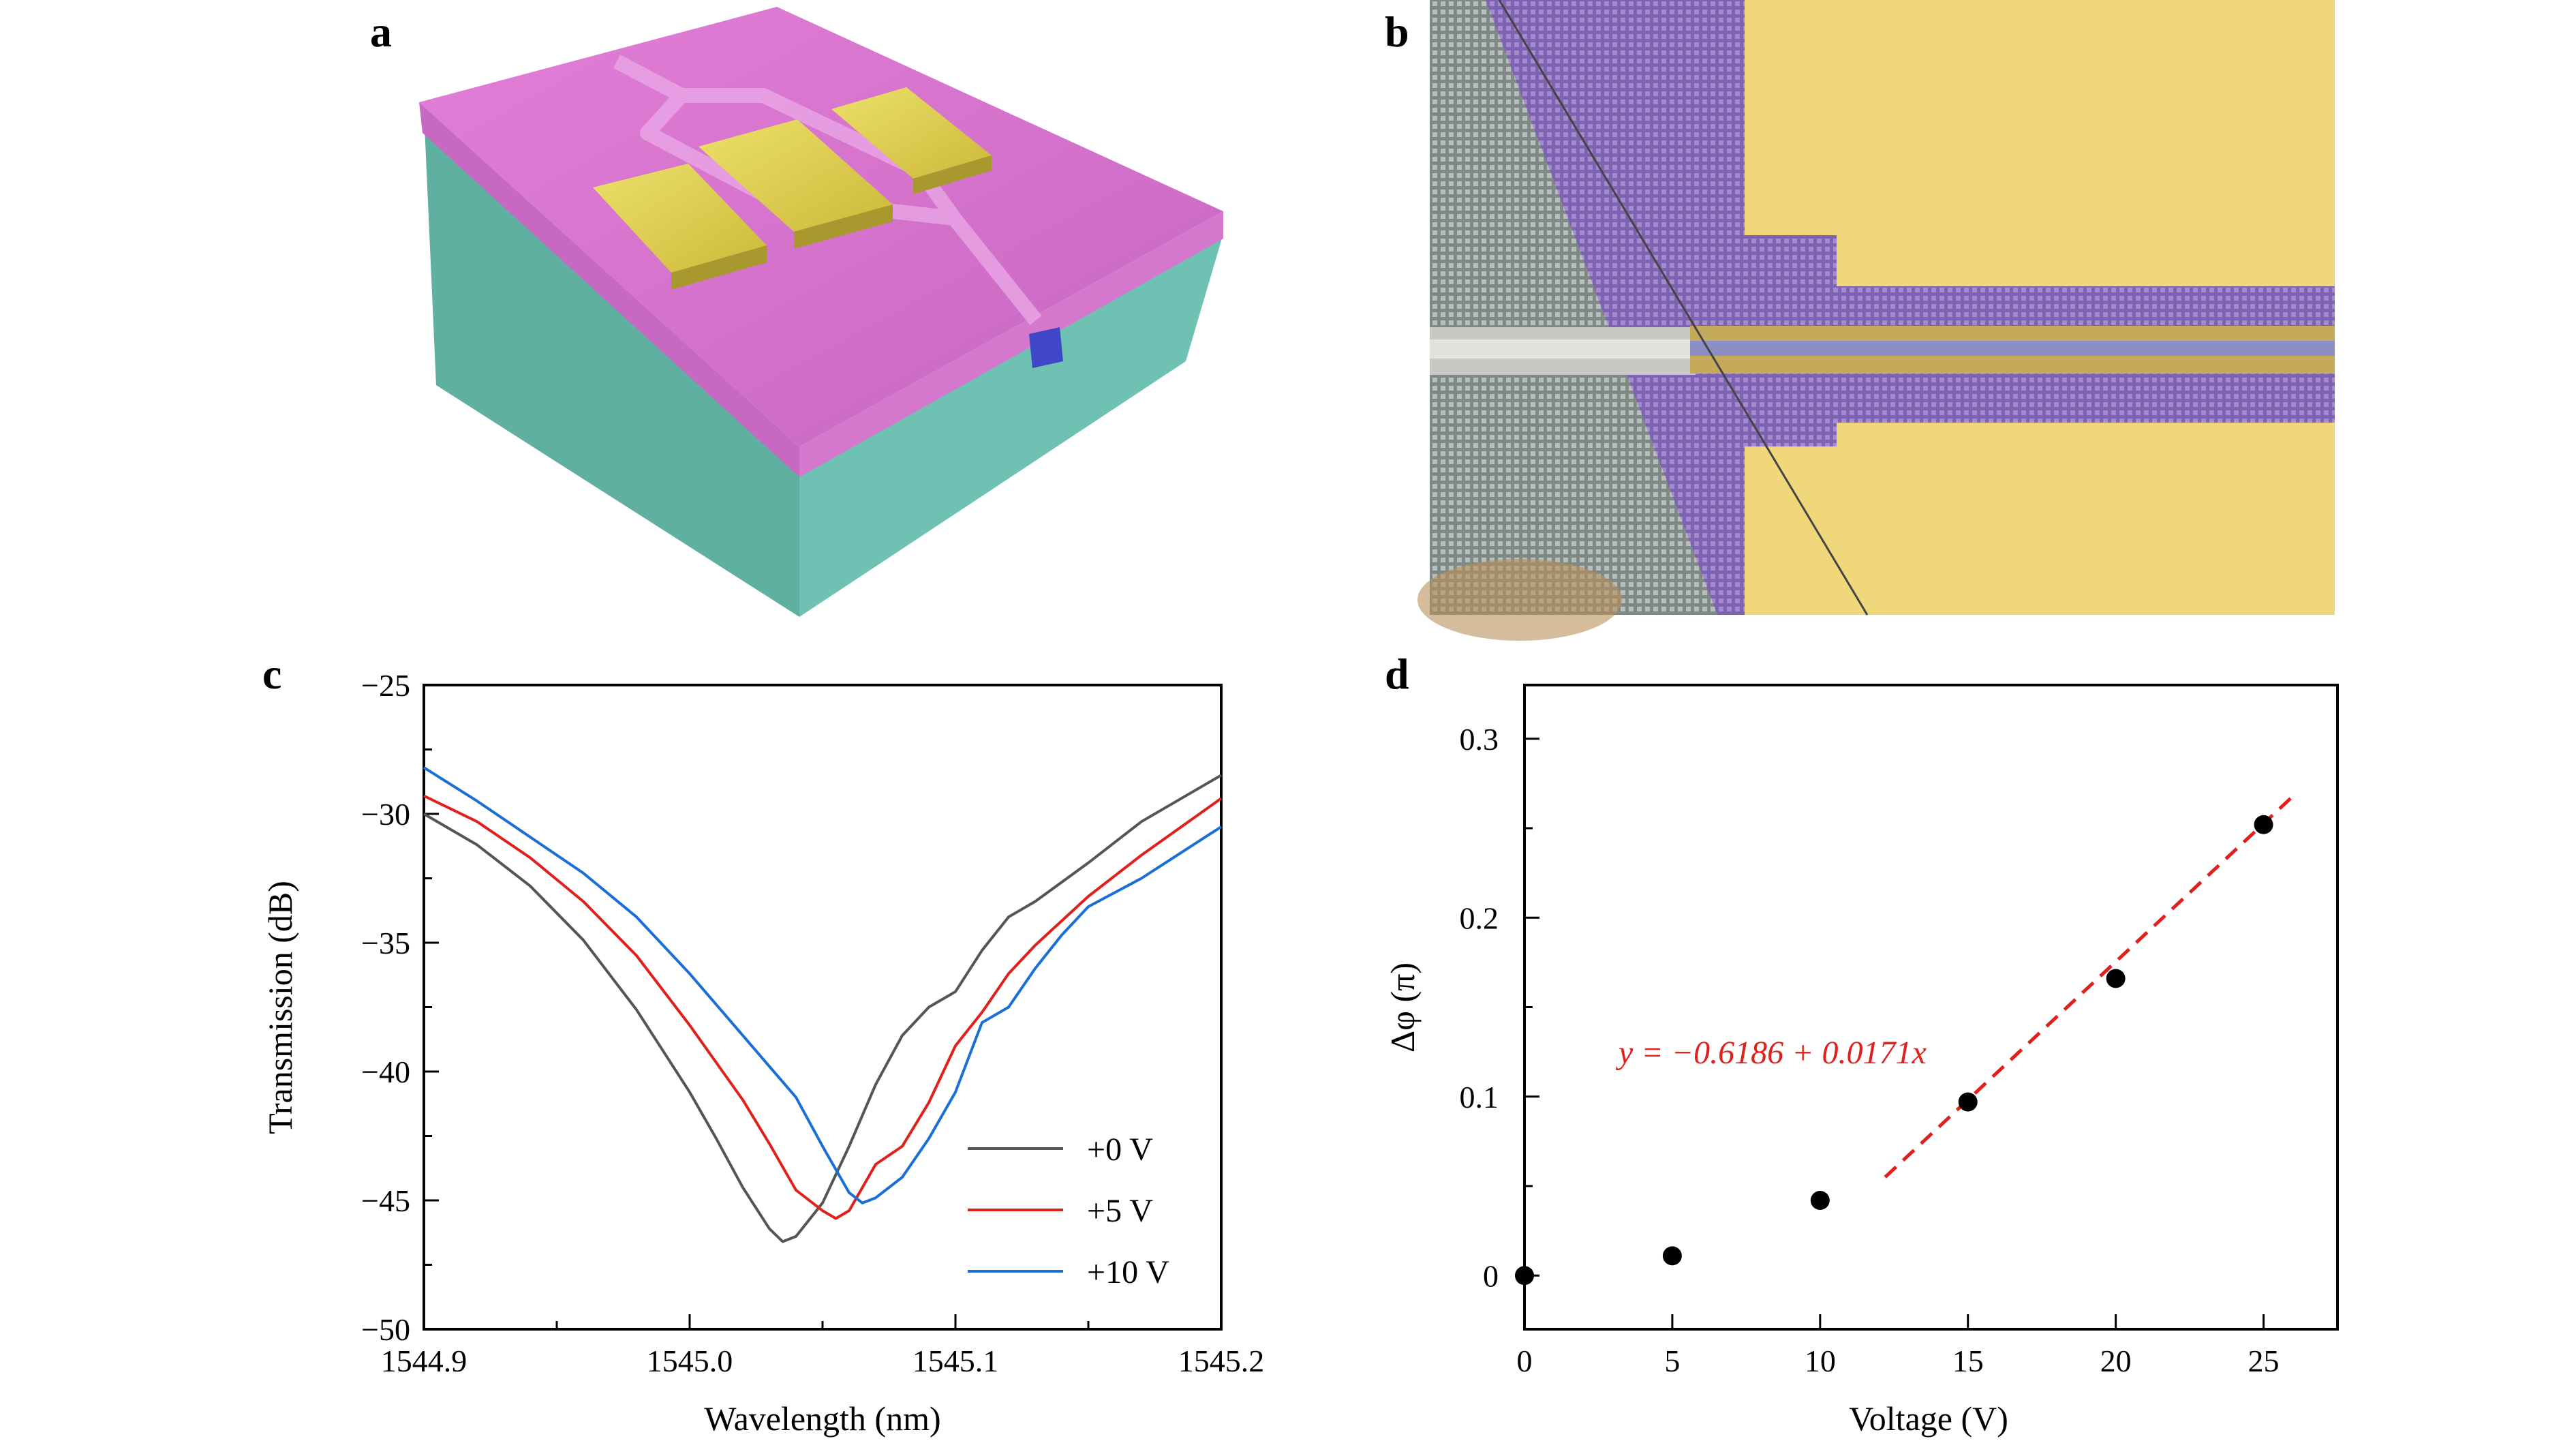 The width and height of the screenshot is (2576, 1441). What do you see at coordinates (680, 227) in the screenshot?
I see `electrode-left` at bounding box center [680, 227].